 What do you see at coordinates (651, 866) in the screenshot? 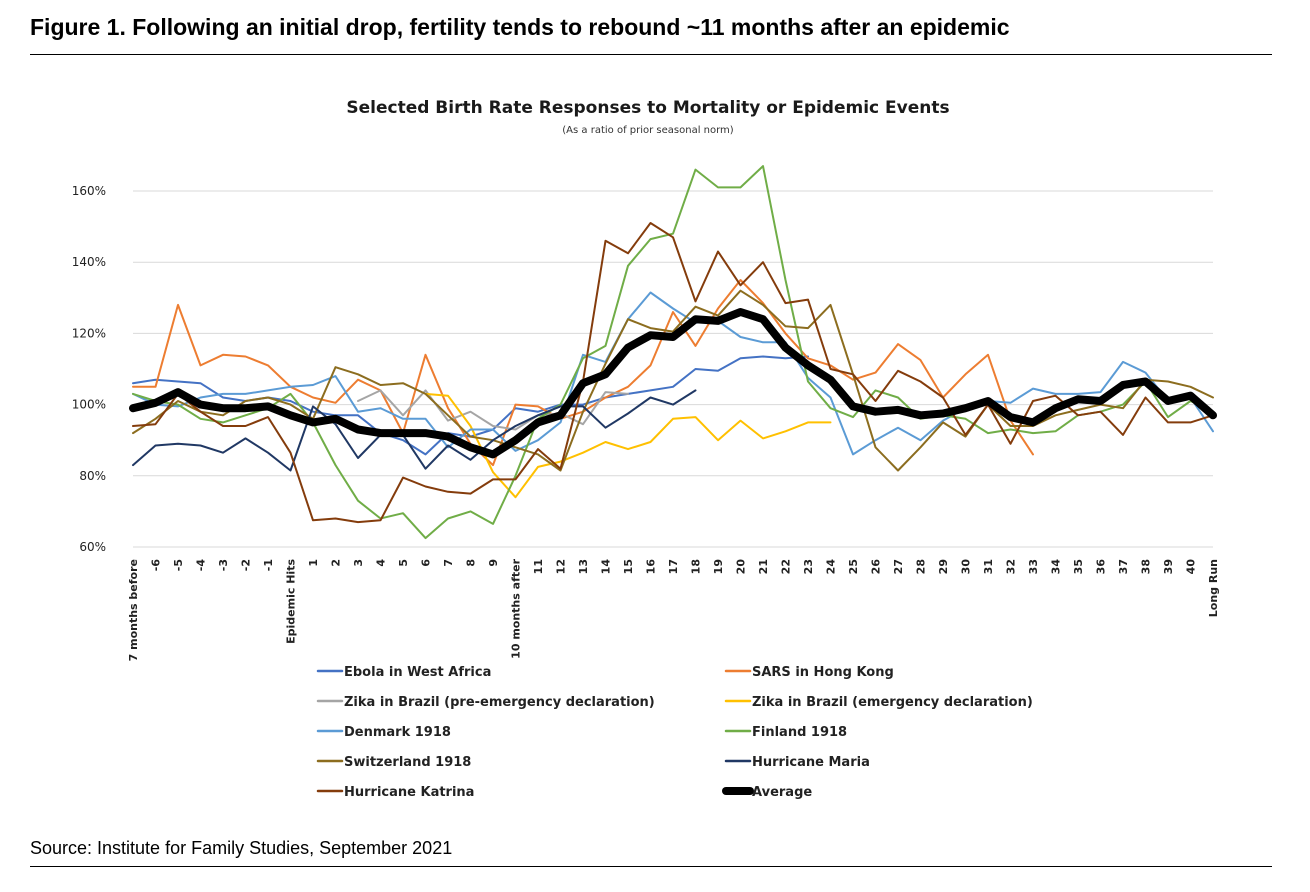
I see `bottom-rule` at bounding box center [651, 866].